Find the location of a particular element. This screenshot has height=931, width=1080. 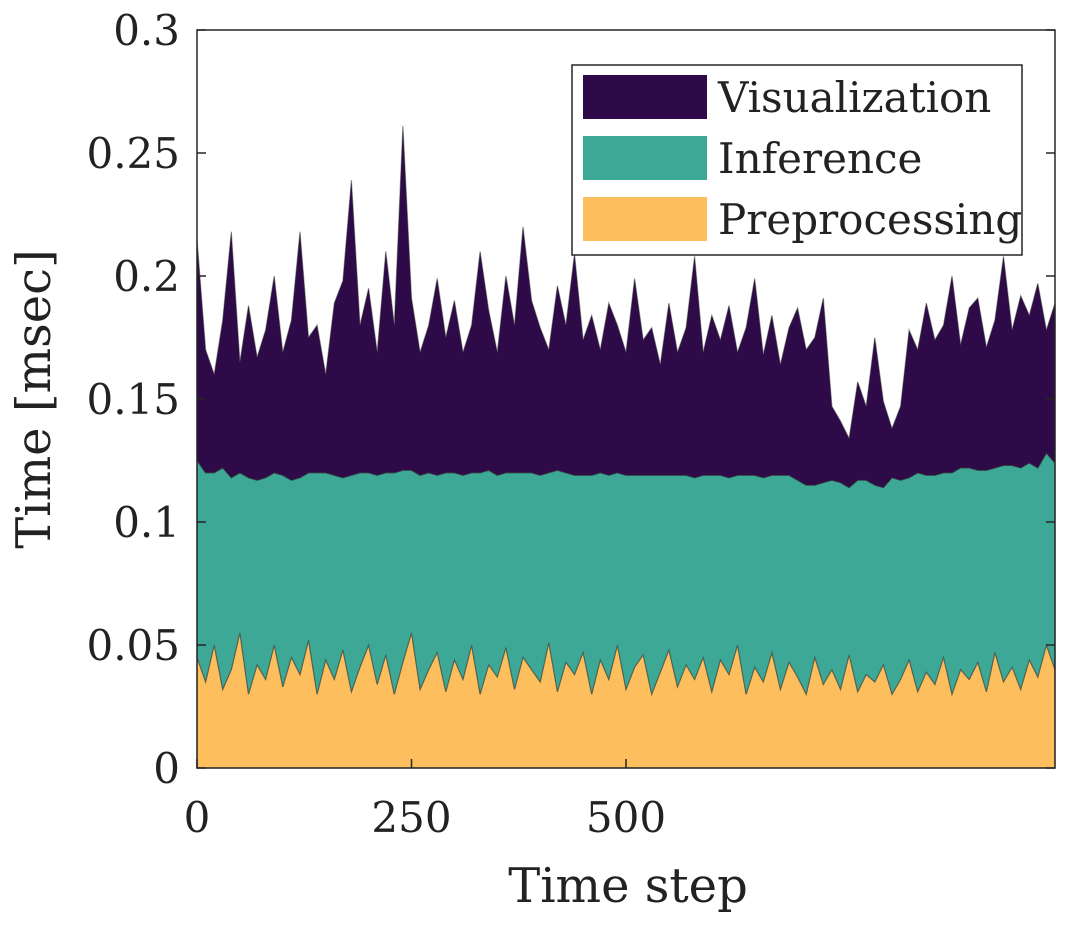

legend-swatch-visualization is located at coordinates (645, 97).